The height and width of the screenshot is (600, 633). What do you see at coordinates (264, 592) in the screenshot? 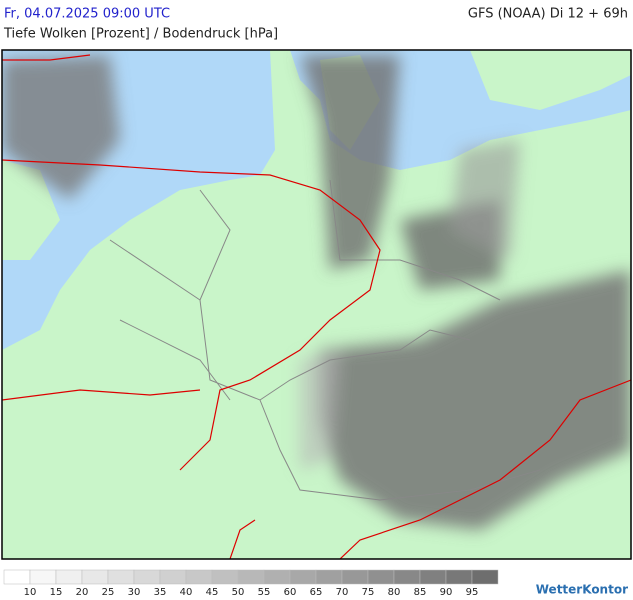
I see `legend-label: 55` at bounding box center [264, 592].